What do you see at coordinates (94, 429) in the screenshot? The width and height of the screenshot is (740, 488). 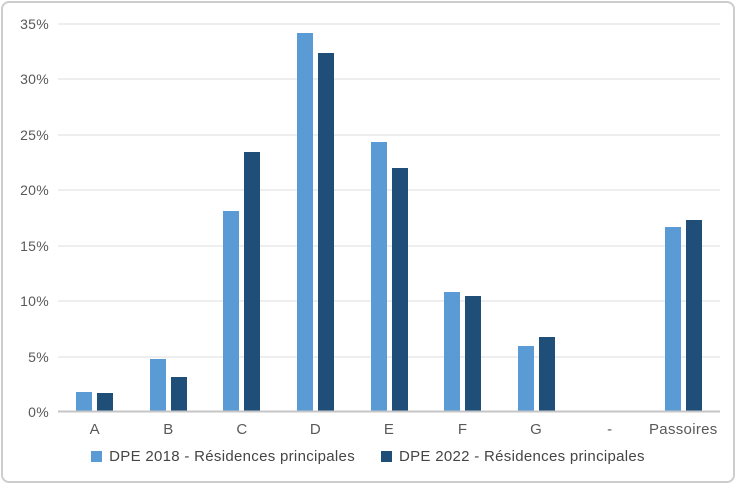 I see `x-tick-label-a: A` at bounding box center [94, 429].